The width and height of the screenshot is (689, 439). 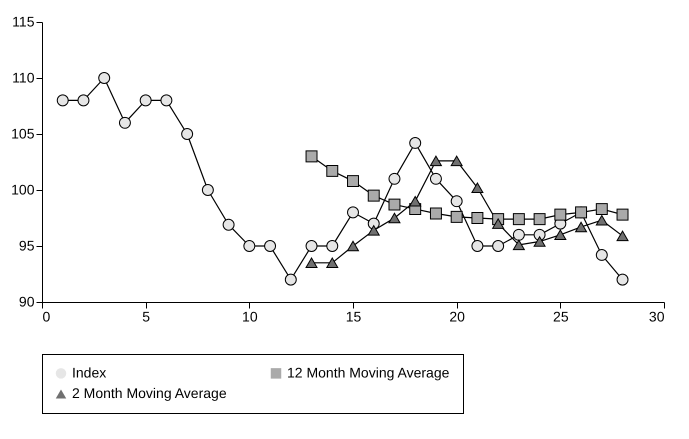 What do you see at coordinates (561, 316) in the screenshot?
I see `x-tick-label: 25` at bounding box center [561, 316].